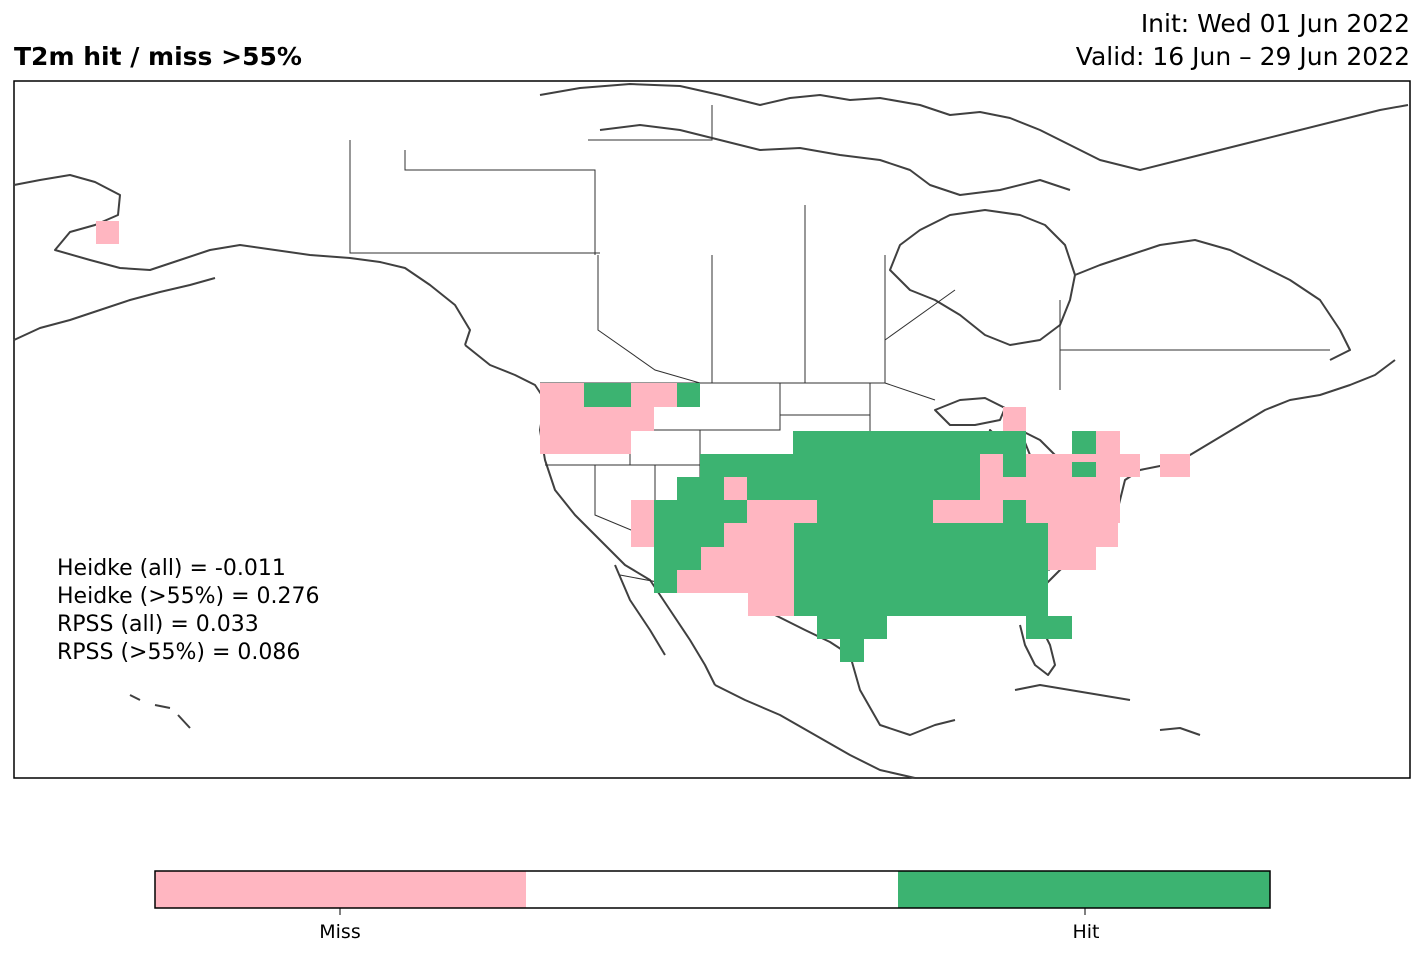 Image resolution: width=1425 pixels, height=958 pixels. Describe the element at coordinates (1242, 56) in the screenshot. I see `valid-range: Valid: 16 Jun – 29 Jun 2022` at that location.